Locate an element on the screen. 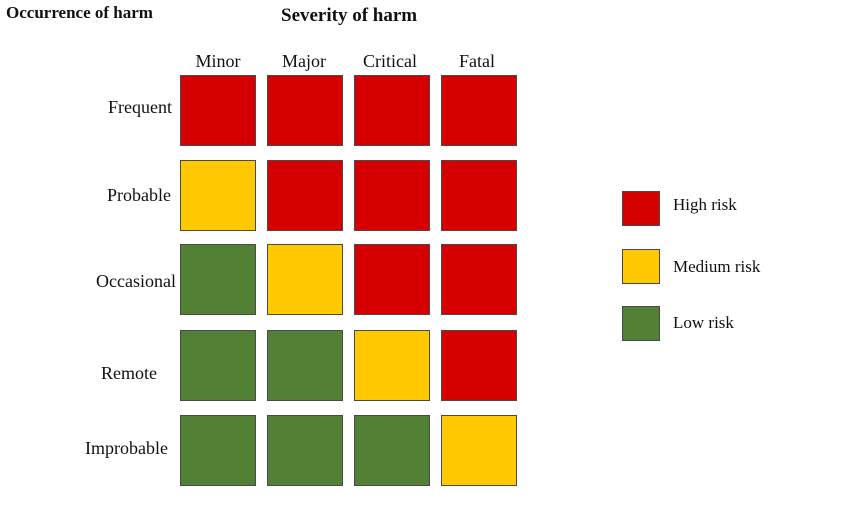 This screenshot has width=845, height=529. risk-cell-probable-critical is located at coordinates (392, 195).